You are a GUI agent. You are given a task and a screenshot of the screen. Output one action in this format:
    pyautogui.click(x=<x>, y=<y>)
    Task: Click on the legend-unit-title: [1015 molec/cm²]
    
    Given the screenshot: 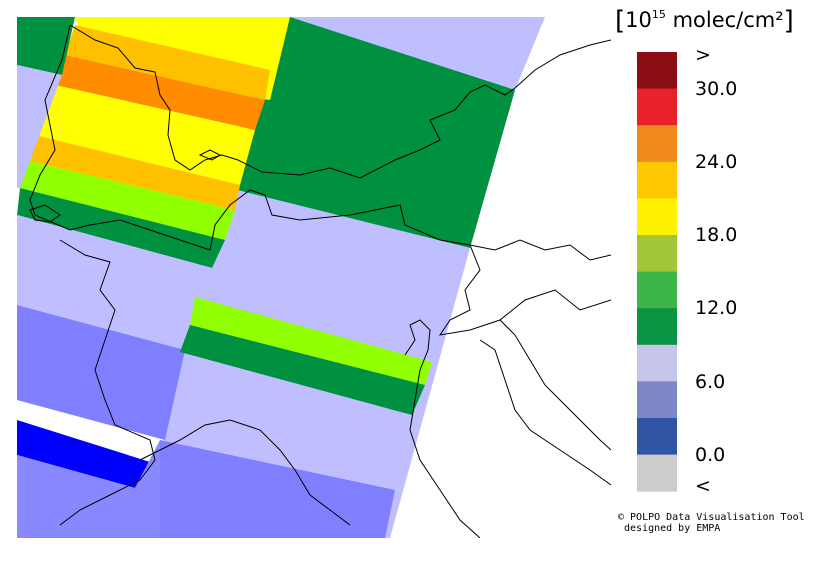 What is the action you would take?
    pyautogui.click(x=704, y=21)
    